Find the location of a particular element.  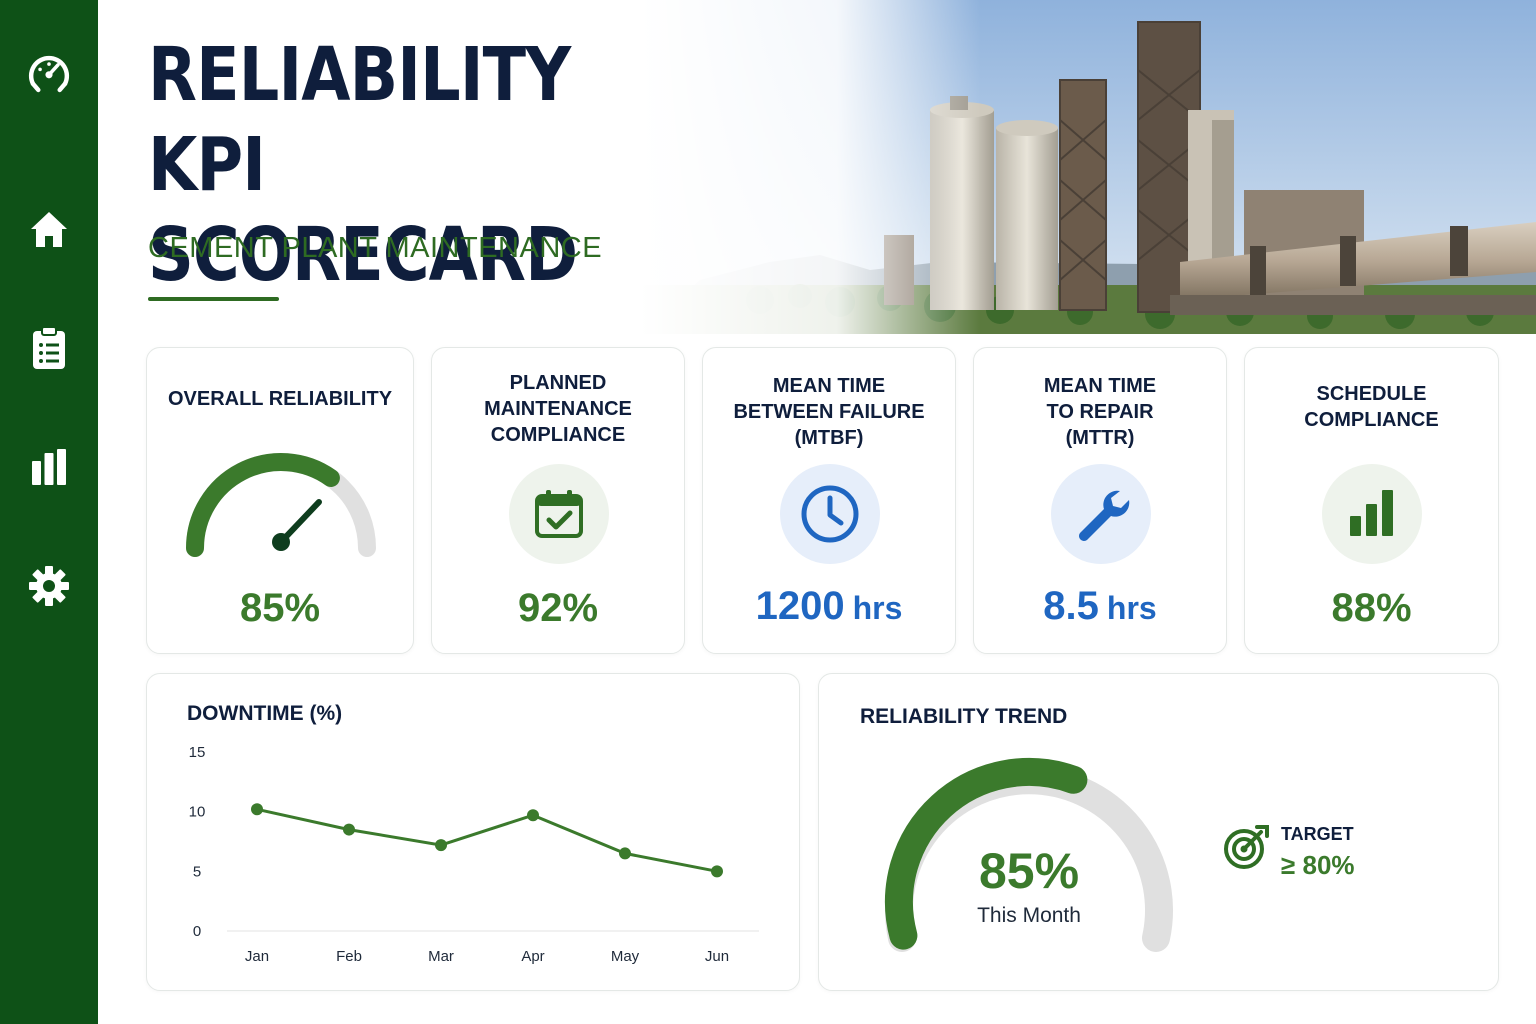

kpi-title: OVERALL RELIABILITY is located at coordinates (280, 399).